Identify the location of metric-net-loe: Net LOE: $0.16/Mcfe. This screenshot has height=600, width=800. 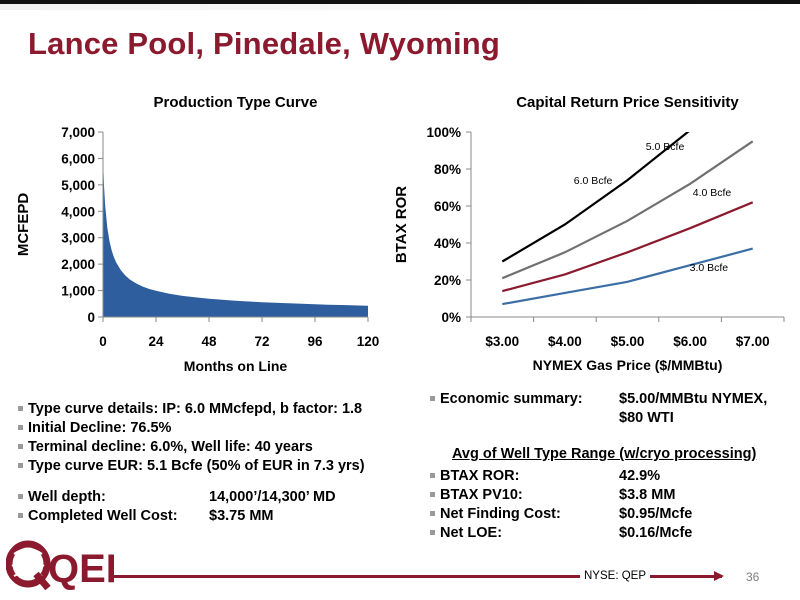
(561, 533).